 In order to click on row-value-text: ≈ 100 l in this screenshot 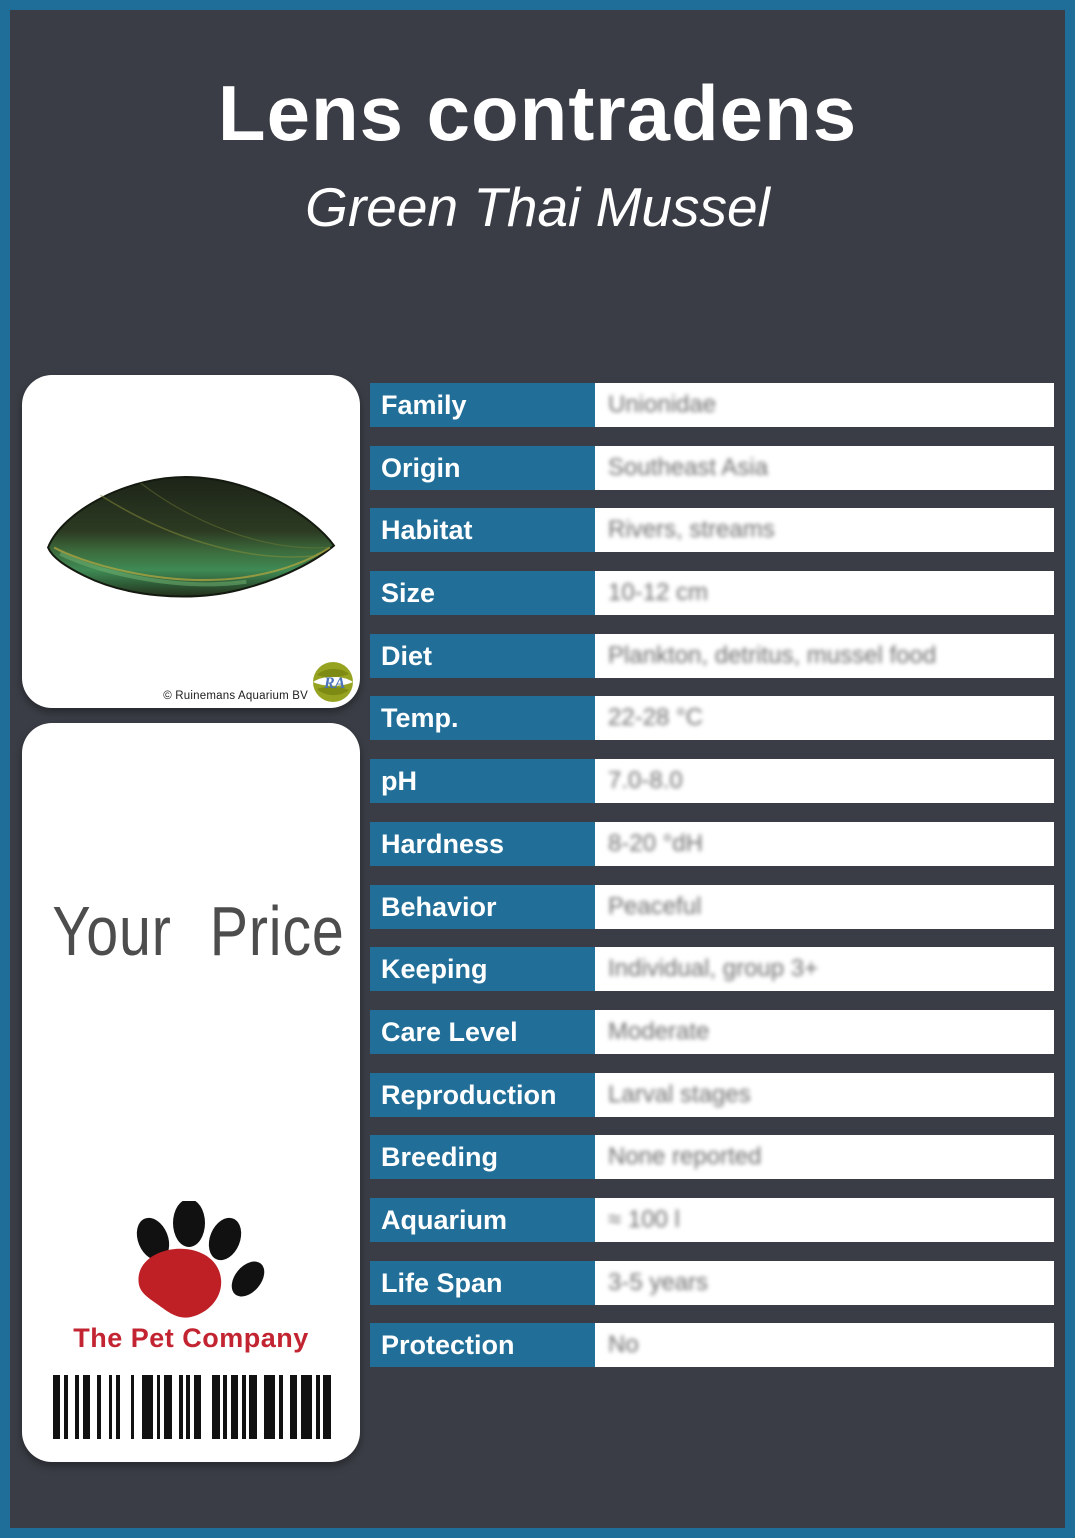, I will do `click(644, 1219)`.